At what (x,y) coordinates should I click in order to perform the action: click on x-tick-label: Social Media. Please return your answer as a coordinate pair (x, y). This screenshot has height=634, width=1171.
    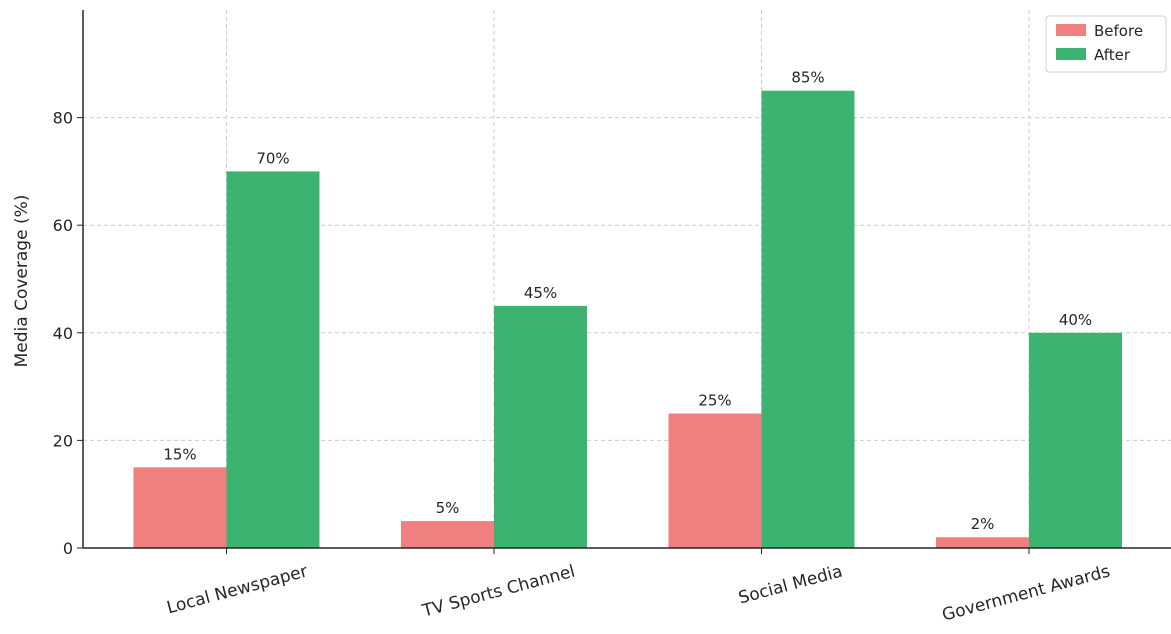
    Looking at the image, I should click on (790, 585).